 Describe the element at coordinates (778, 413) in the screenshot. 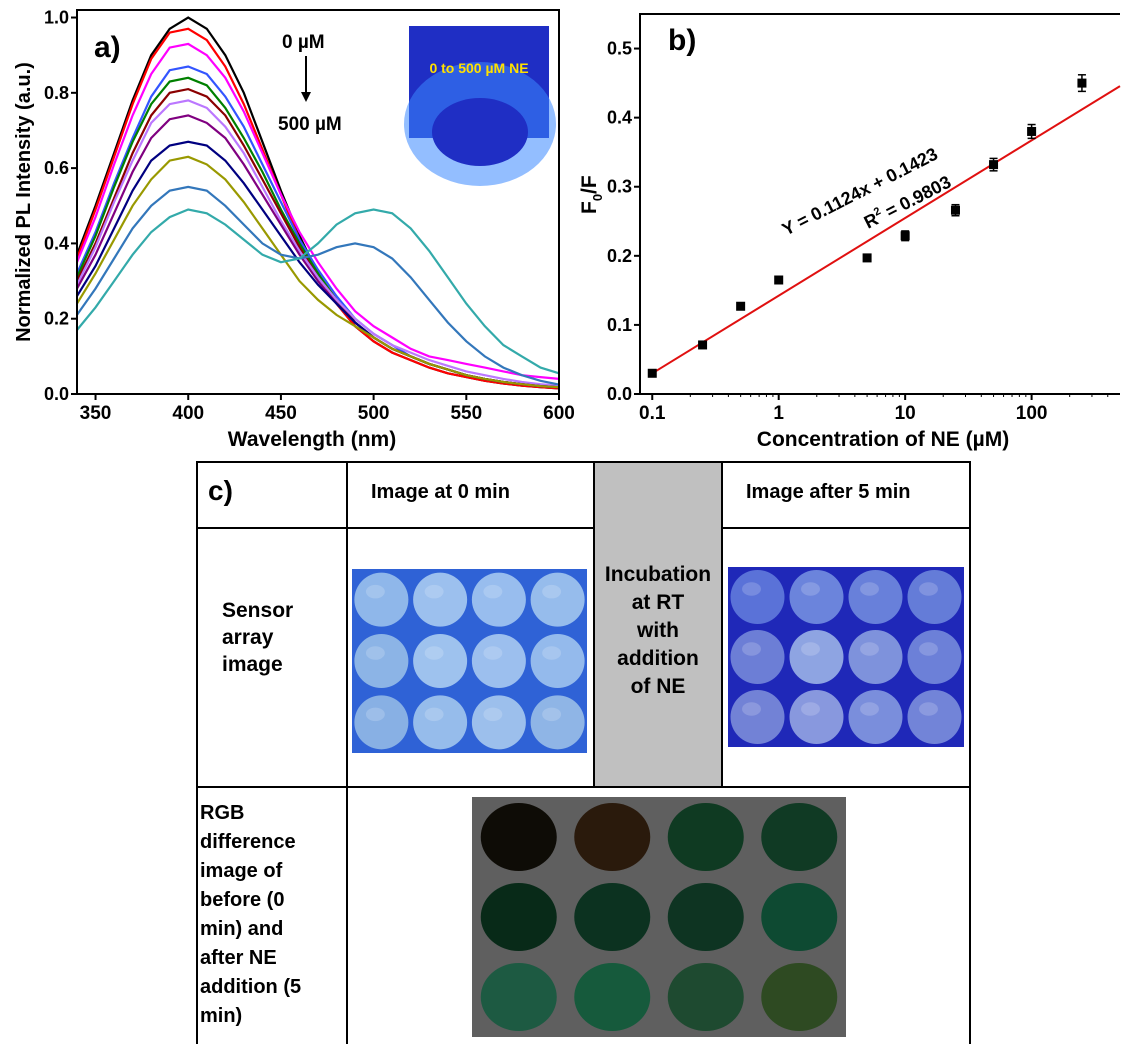

I see `x-tick-label-b: 1` at that location.